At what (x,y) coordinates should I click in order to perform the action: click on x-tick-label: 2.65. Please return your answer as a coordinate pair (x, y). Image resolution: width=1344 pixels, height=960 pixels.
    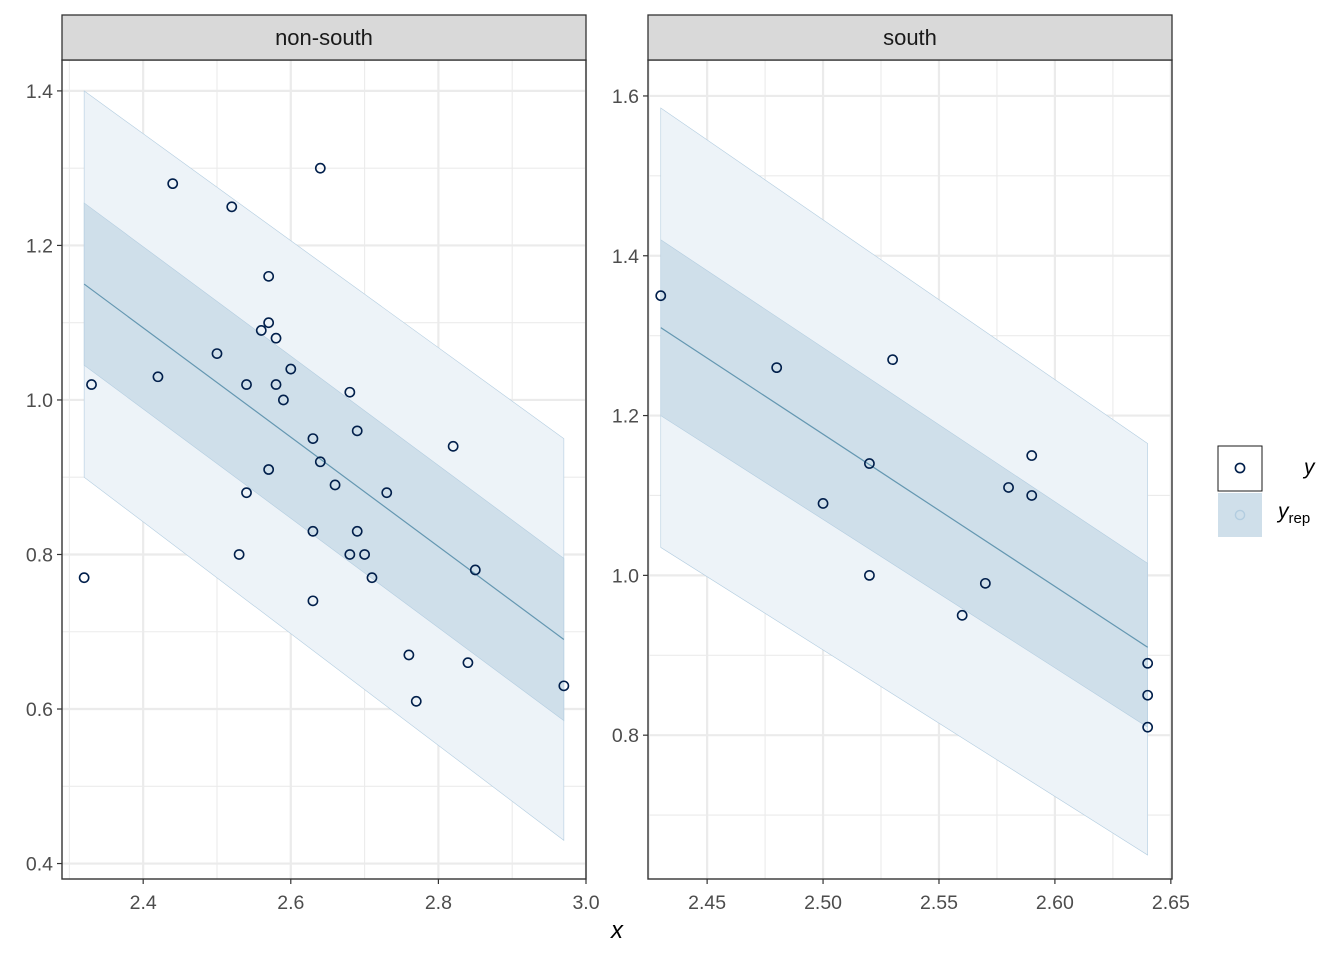
    Looking at the image, I should click on (1171, 903).